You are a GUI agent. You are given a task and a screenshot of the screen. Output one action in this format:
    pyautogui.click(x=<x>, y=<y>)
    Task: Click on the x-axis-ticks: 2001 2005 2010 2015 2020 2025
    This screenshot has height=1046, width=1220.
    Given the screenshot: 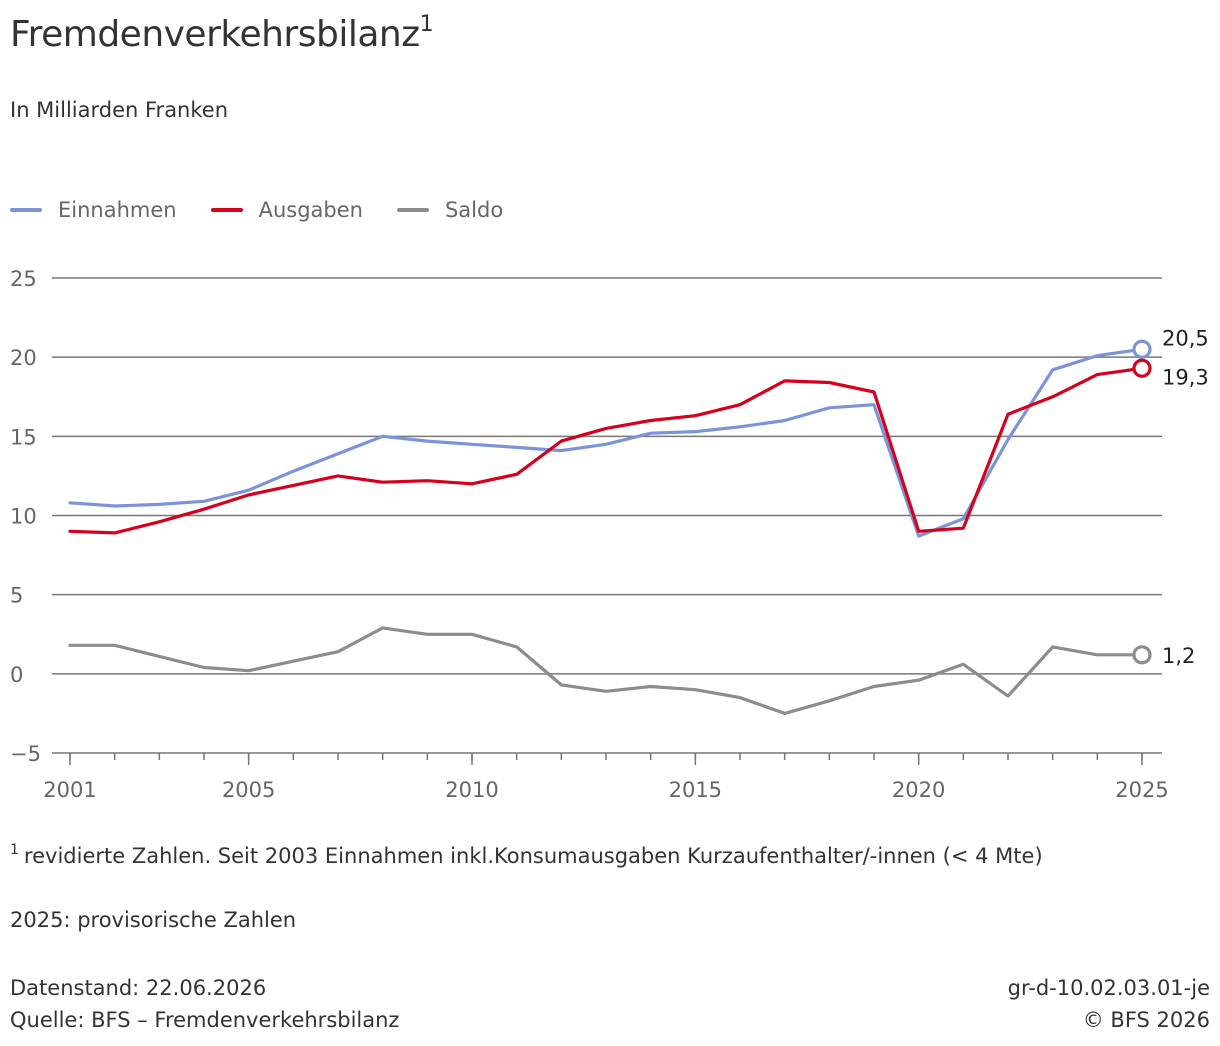 What is the action you would take?
    pyautogui.click(x=606, y=777)
    